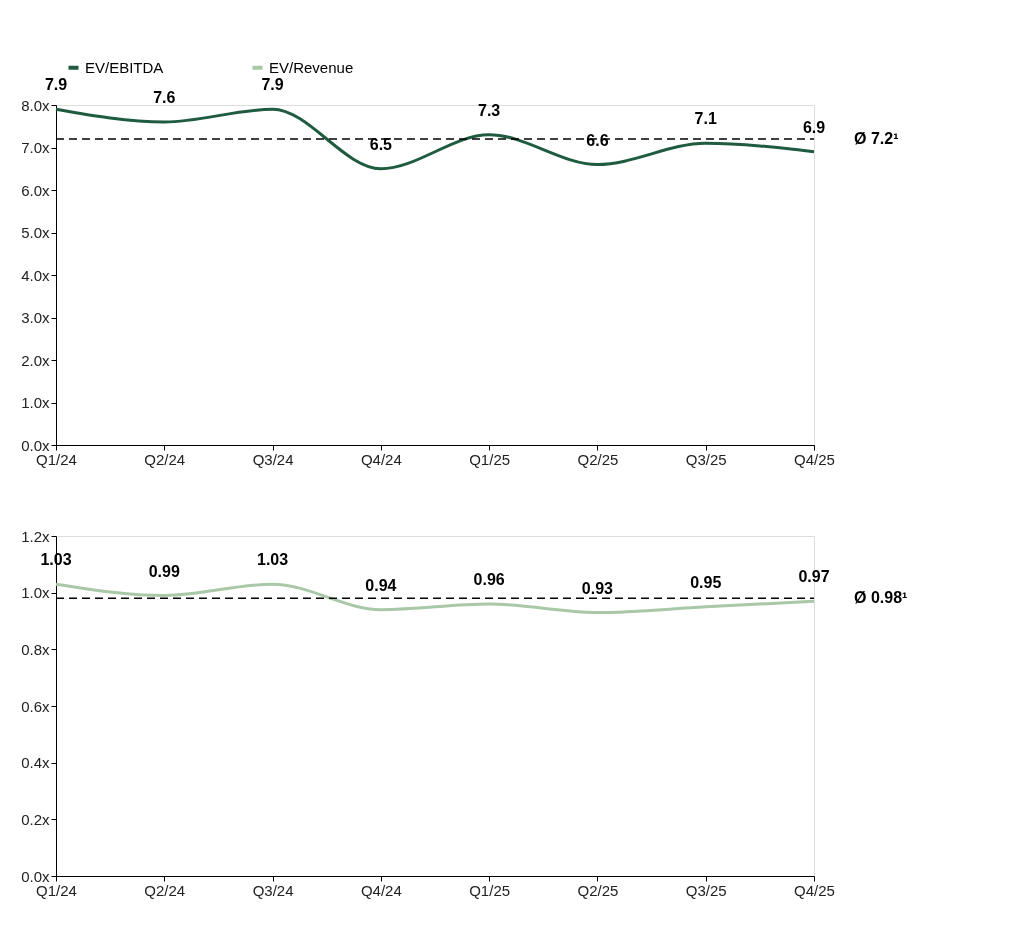 Image resolution: width=1022 pixels, height=936 pixels. Describe the element at coordinates (164, 571) in the screenshot. I see `data-label: 0.99` at that location.